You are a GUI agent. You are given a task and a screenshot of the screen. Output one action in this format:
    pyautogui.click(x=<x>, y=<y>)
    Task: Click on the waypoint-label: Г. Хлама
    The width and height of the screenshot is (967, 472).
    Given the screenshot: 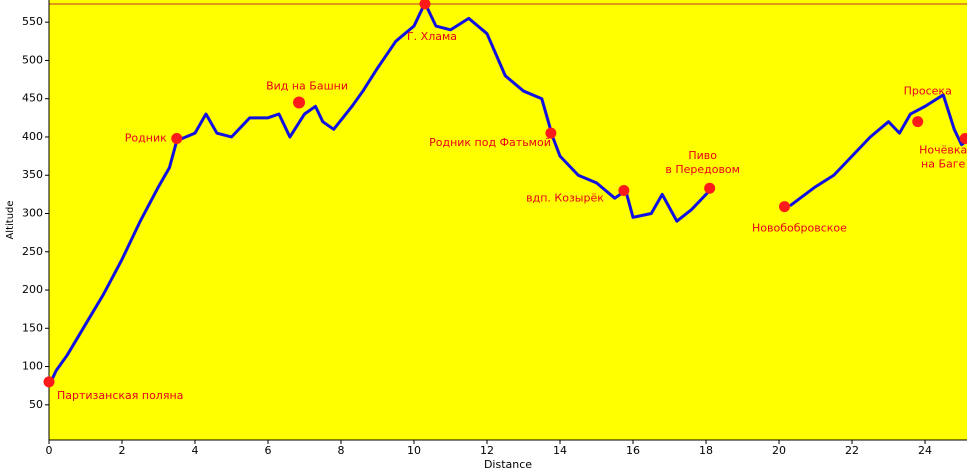 What is the action you would take?
    pyautogui.click(x=432, y=36)
    